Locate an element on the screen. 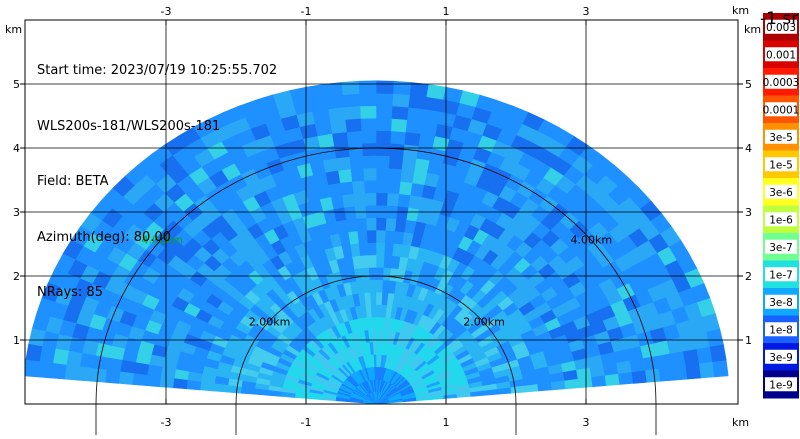 The height and width of the screenshot is (439, 800). y-tick-label: 1 is located at coordinates (748, 340).